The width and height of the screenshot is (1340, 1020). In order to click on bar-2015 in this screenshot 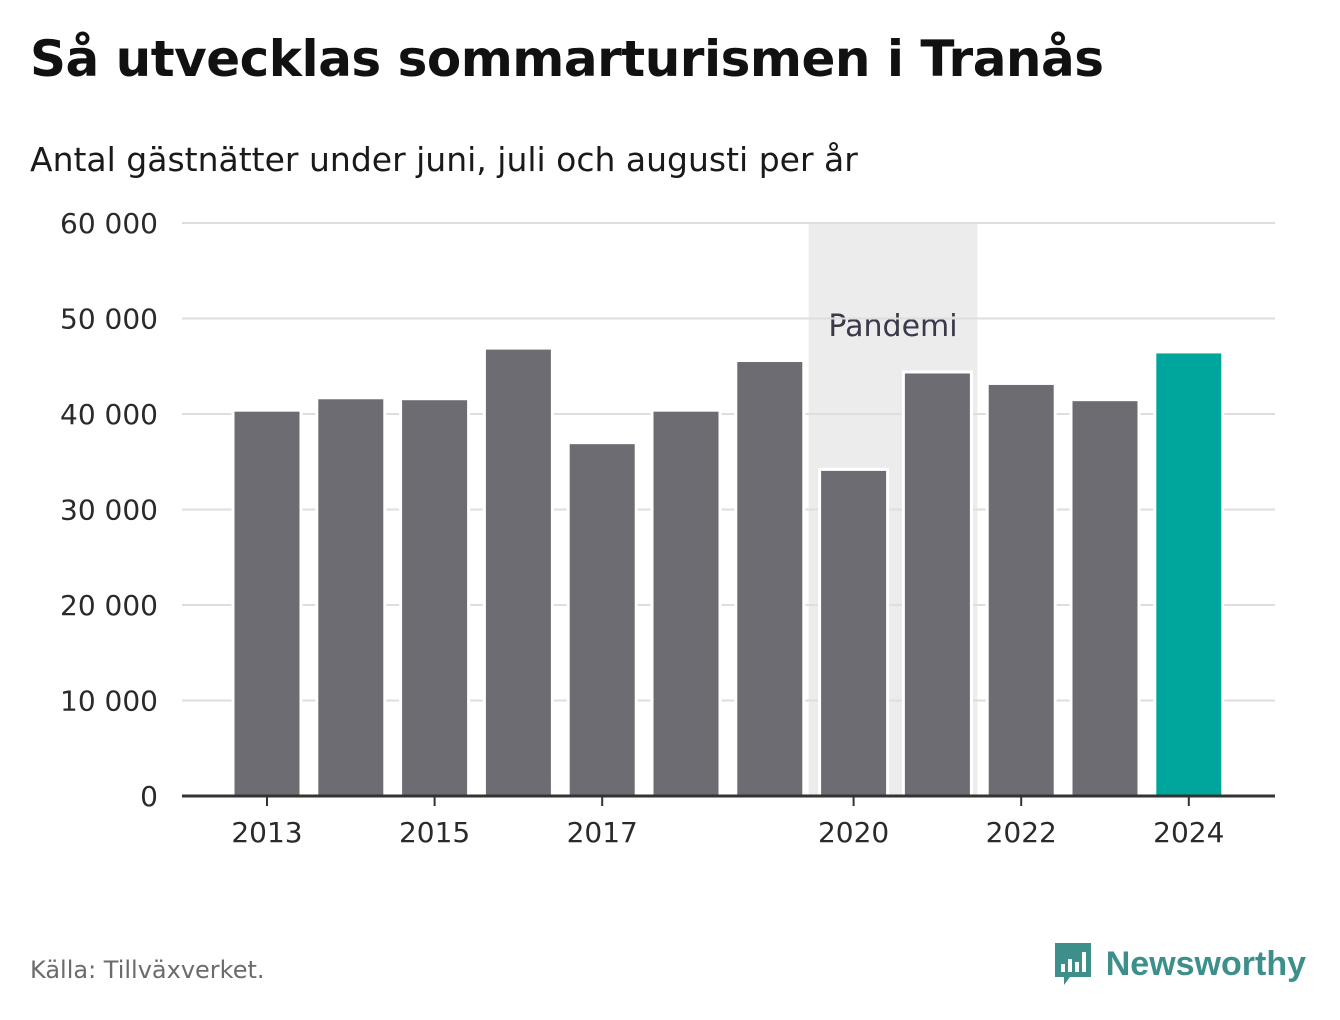, I will do `click(435, 597)`.